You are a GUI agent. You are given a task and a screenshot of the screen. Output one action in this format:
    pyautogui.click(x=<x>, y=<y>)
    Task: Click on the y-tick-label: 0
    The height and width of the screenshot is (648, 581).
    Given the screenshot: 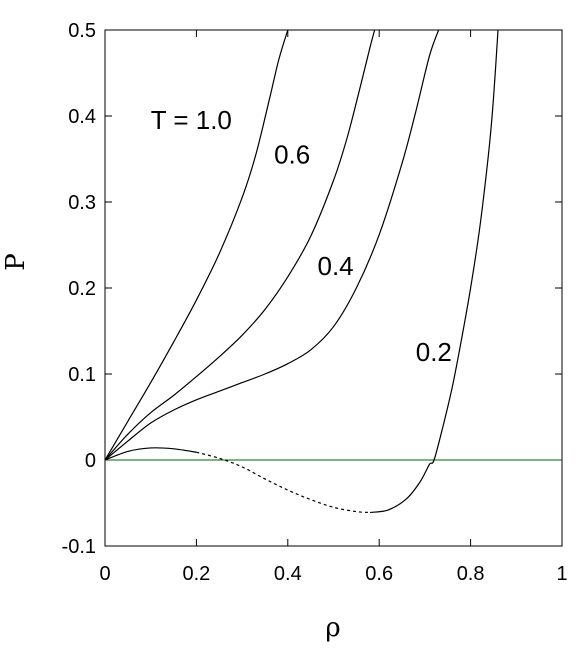 What is the action you would take?
    pyautogui.click(x=90, y=461)
    